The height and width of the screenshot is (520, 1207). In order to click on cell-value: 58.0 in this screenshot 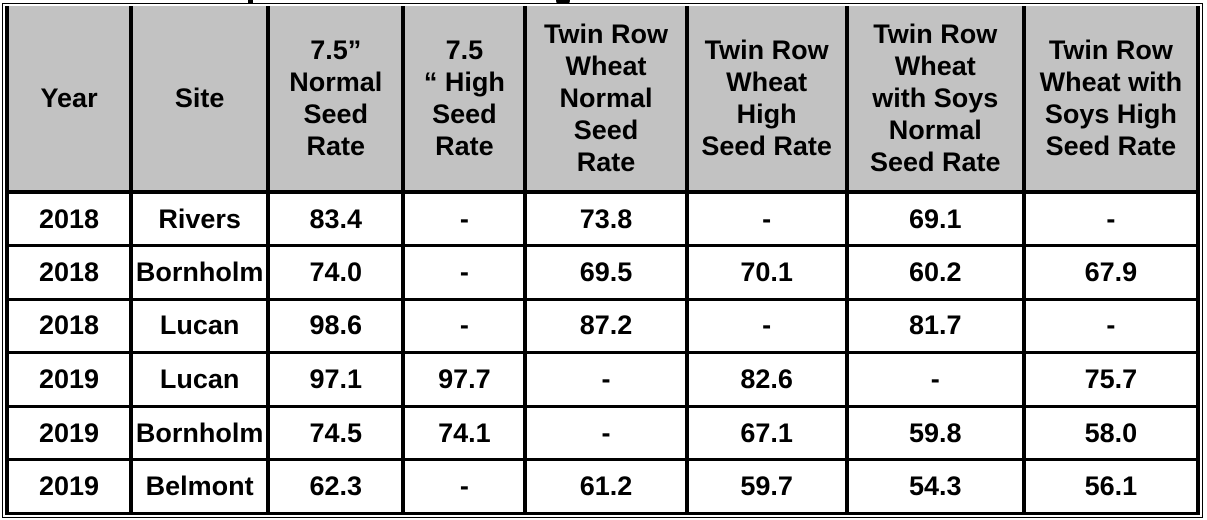, I will do `click(1111, 433)`.